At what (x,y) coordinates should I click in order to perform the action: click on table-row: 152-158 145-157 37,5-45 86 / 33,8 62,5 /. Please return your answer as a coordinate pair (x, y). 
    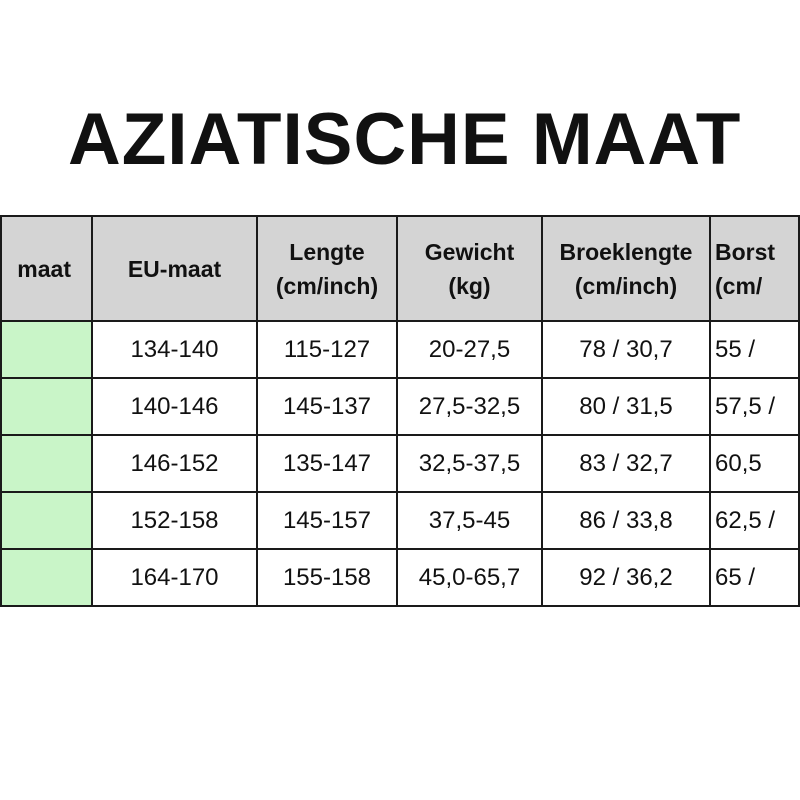
    Looking at the image, I should click on (400, 520).